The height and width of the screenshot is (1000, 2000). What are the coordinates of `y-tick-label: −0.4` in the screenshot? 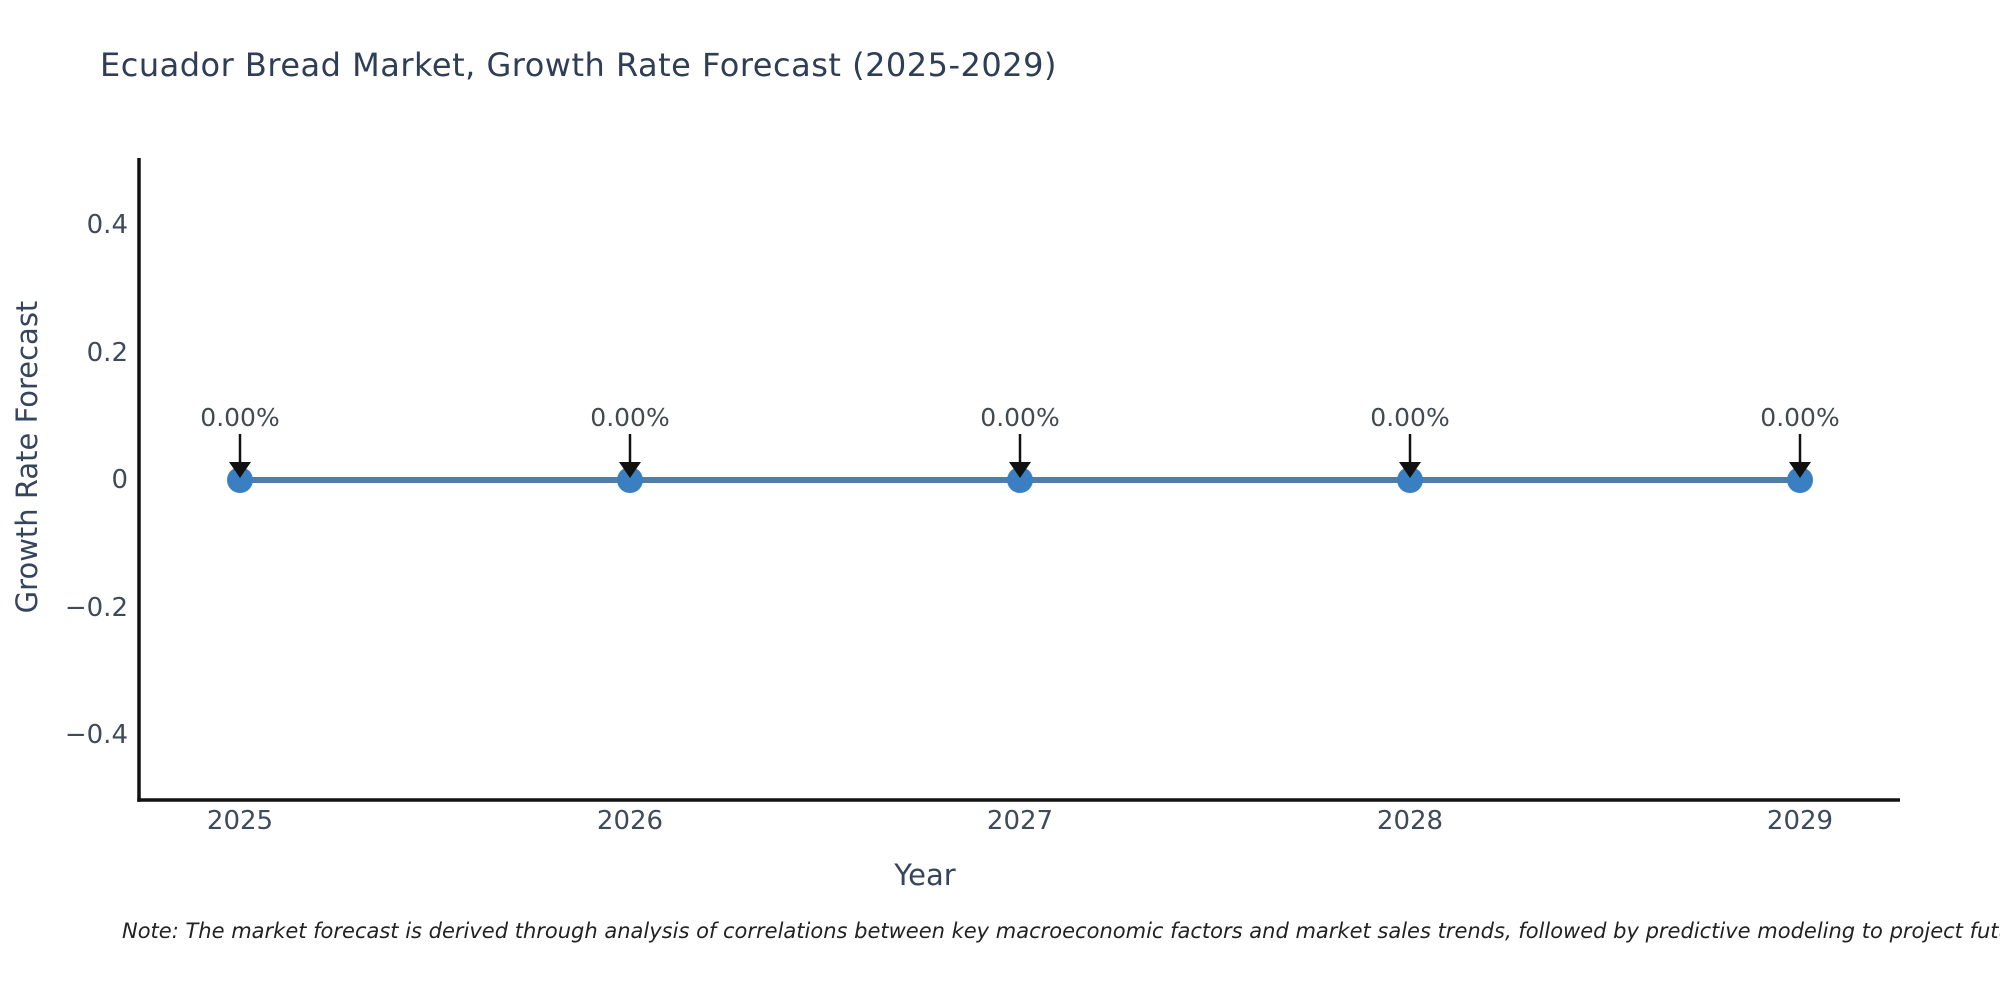 It's located at (96, 735).